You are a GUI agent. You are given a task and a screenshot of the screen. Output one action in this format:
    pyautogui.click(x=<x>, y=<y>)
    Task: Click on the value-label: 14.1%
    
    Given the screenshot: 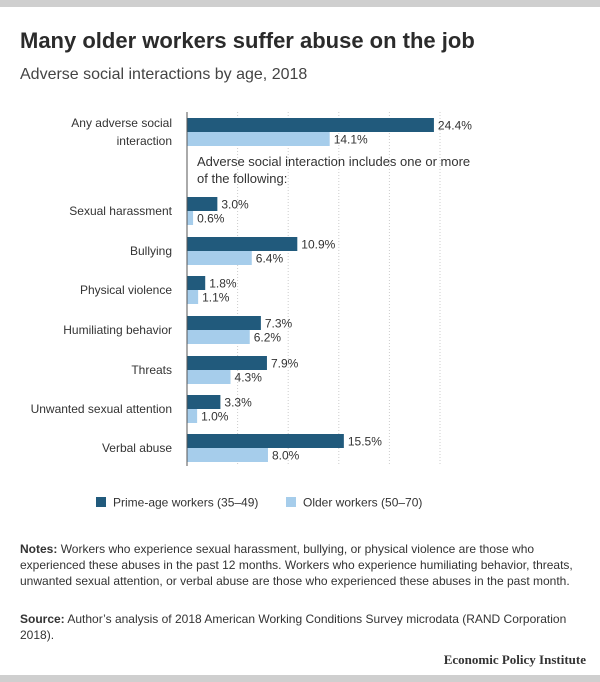 What is the action you would take?
    pyautogui.click(x=351, y=140)
    